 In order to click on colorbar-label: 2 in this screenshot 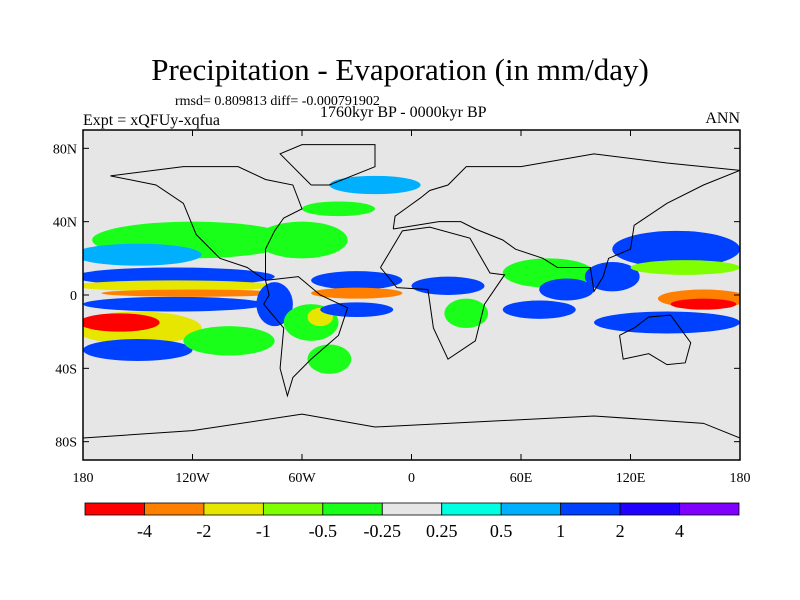, I will do `click(620, 531)`.